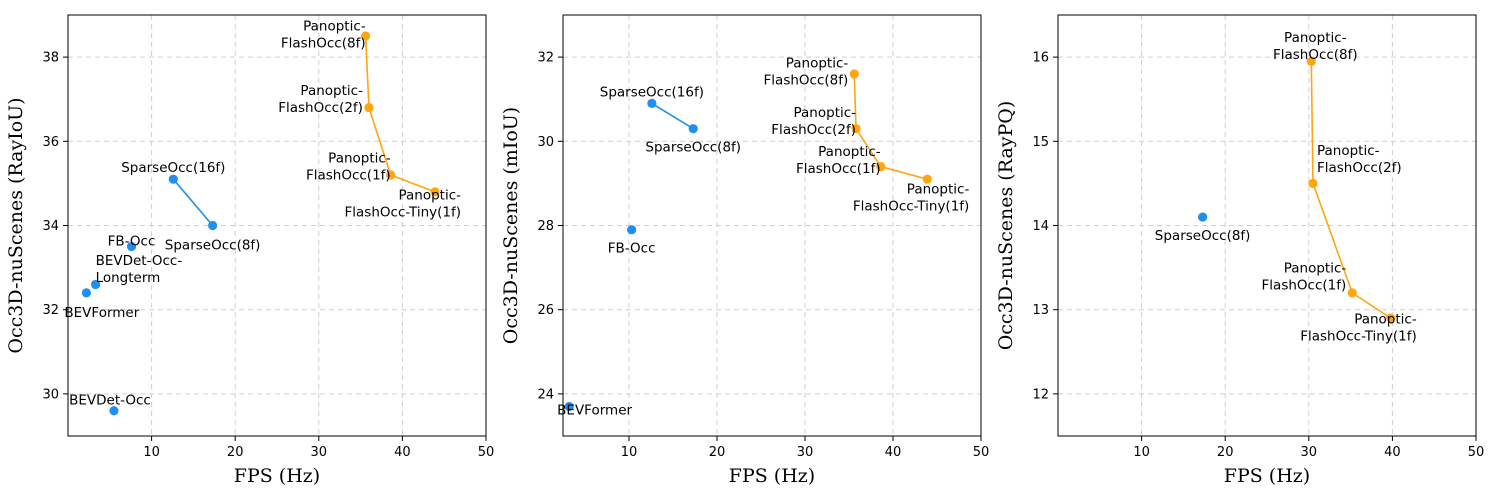  I want to click on y-tick-label: 24, so click(545, 394).